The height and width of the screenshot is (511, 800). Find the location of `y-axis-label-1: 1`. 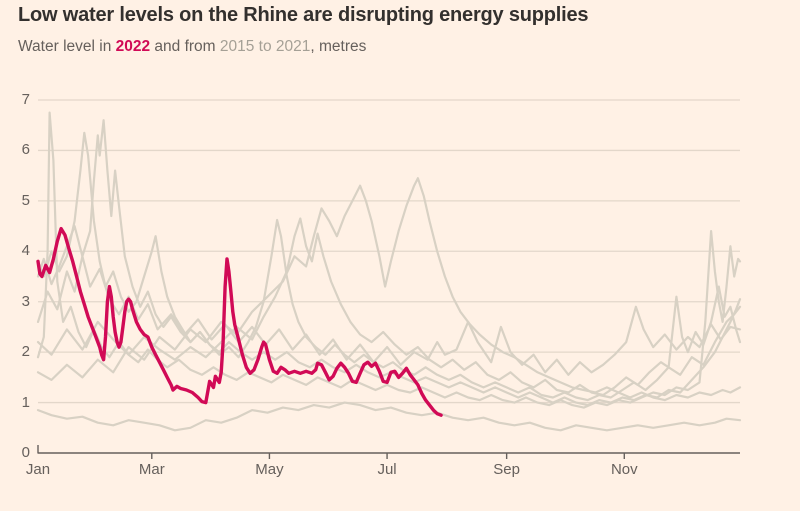

y-axis-label-1: 1 is located at coordinates (25, 402).